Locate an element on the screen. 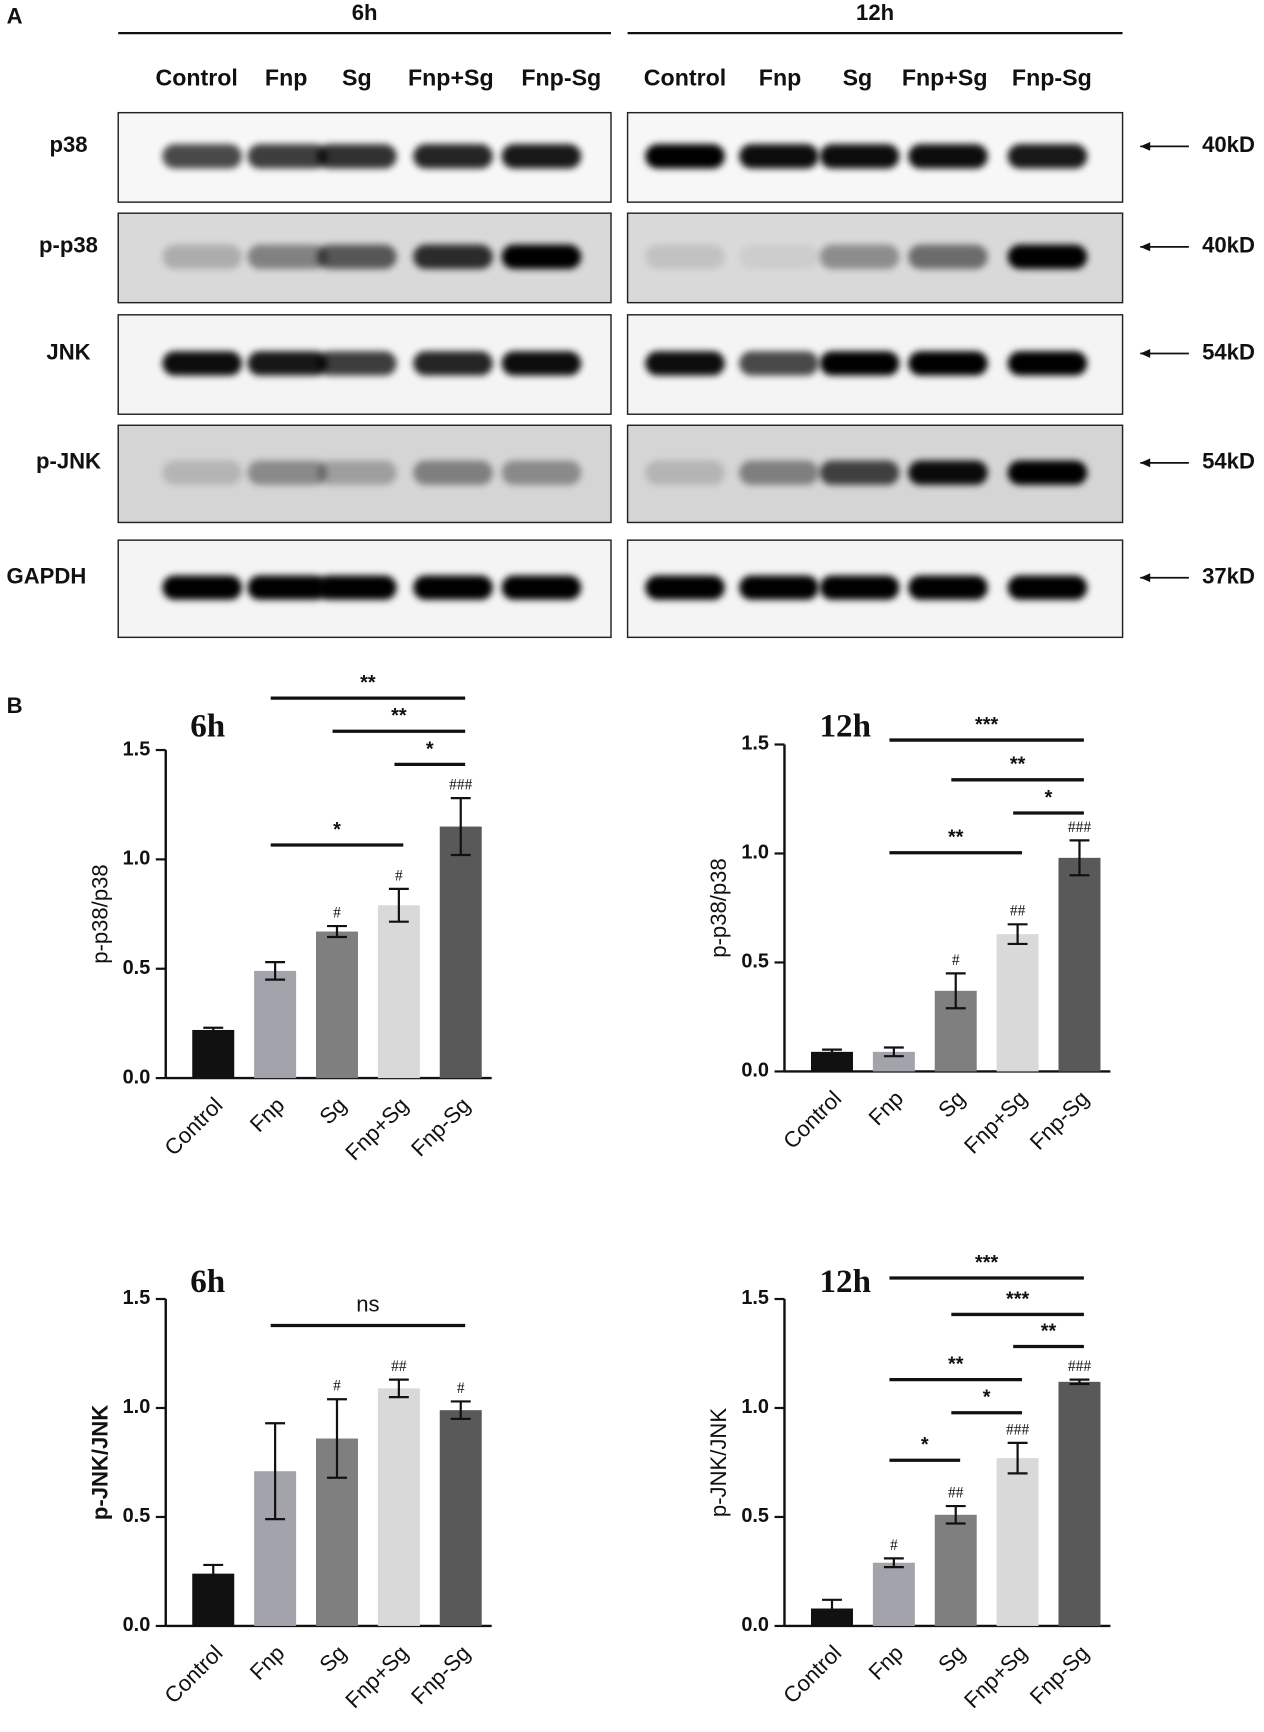 This screenshot has height=1732, width=1264. protein-label: p-p38 is located at coordinates (68, 245).